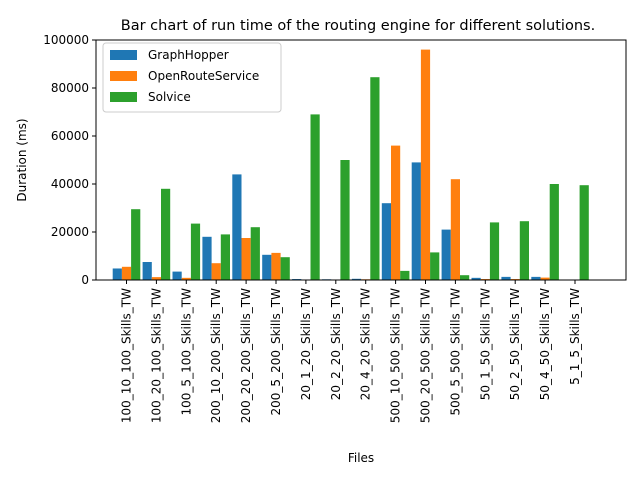  What do you see at coordinates (169, 97) in the screenshot?
I see `legend-label: Solvice` at bounding box center [169, 97].